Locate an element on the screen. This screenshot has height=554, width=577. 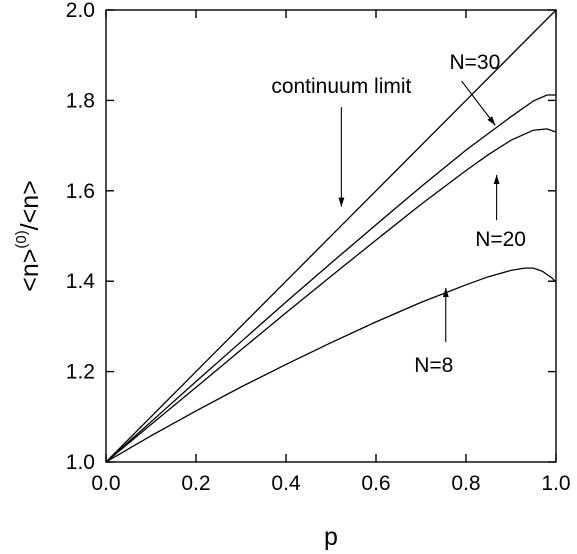
x-tick-label: 1.0 is located at coordinates (555, 483).